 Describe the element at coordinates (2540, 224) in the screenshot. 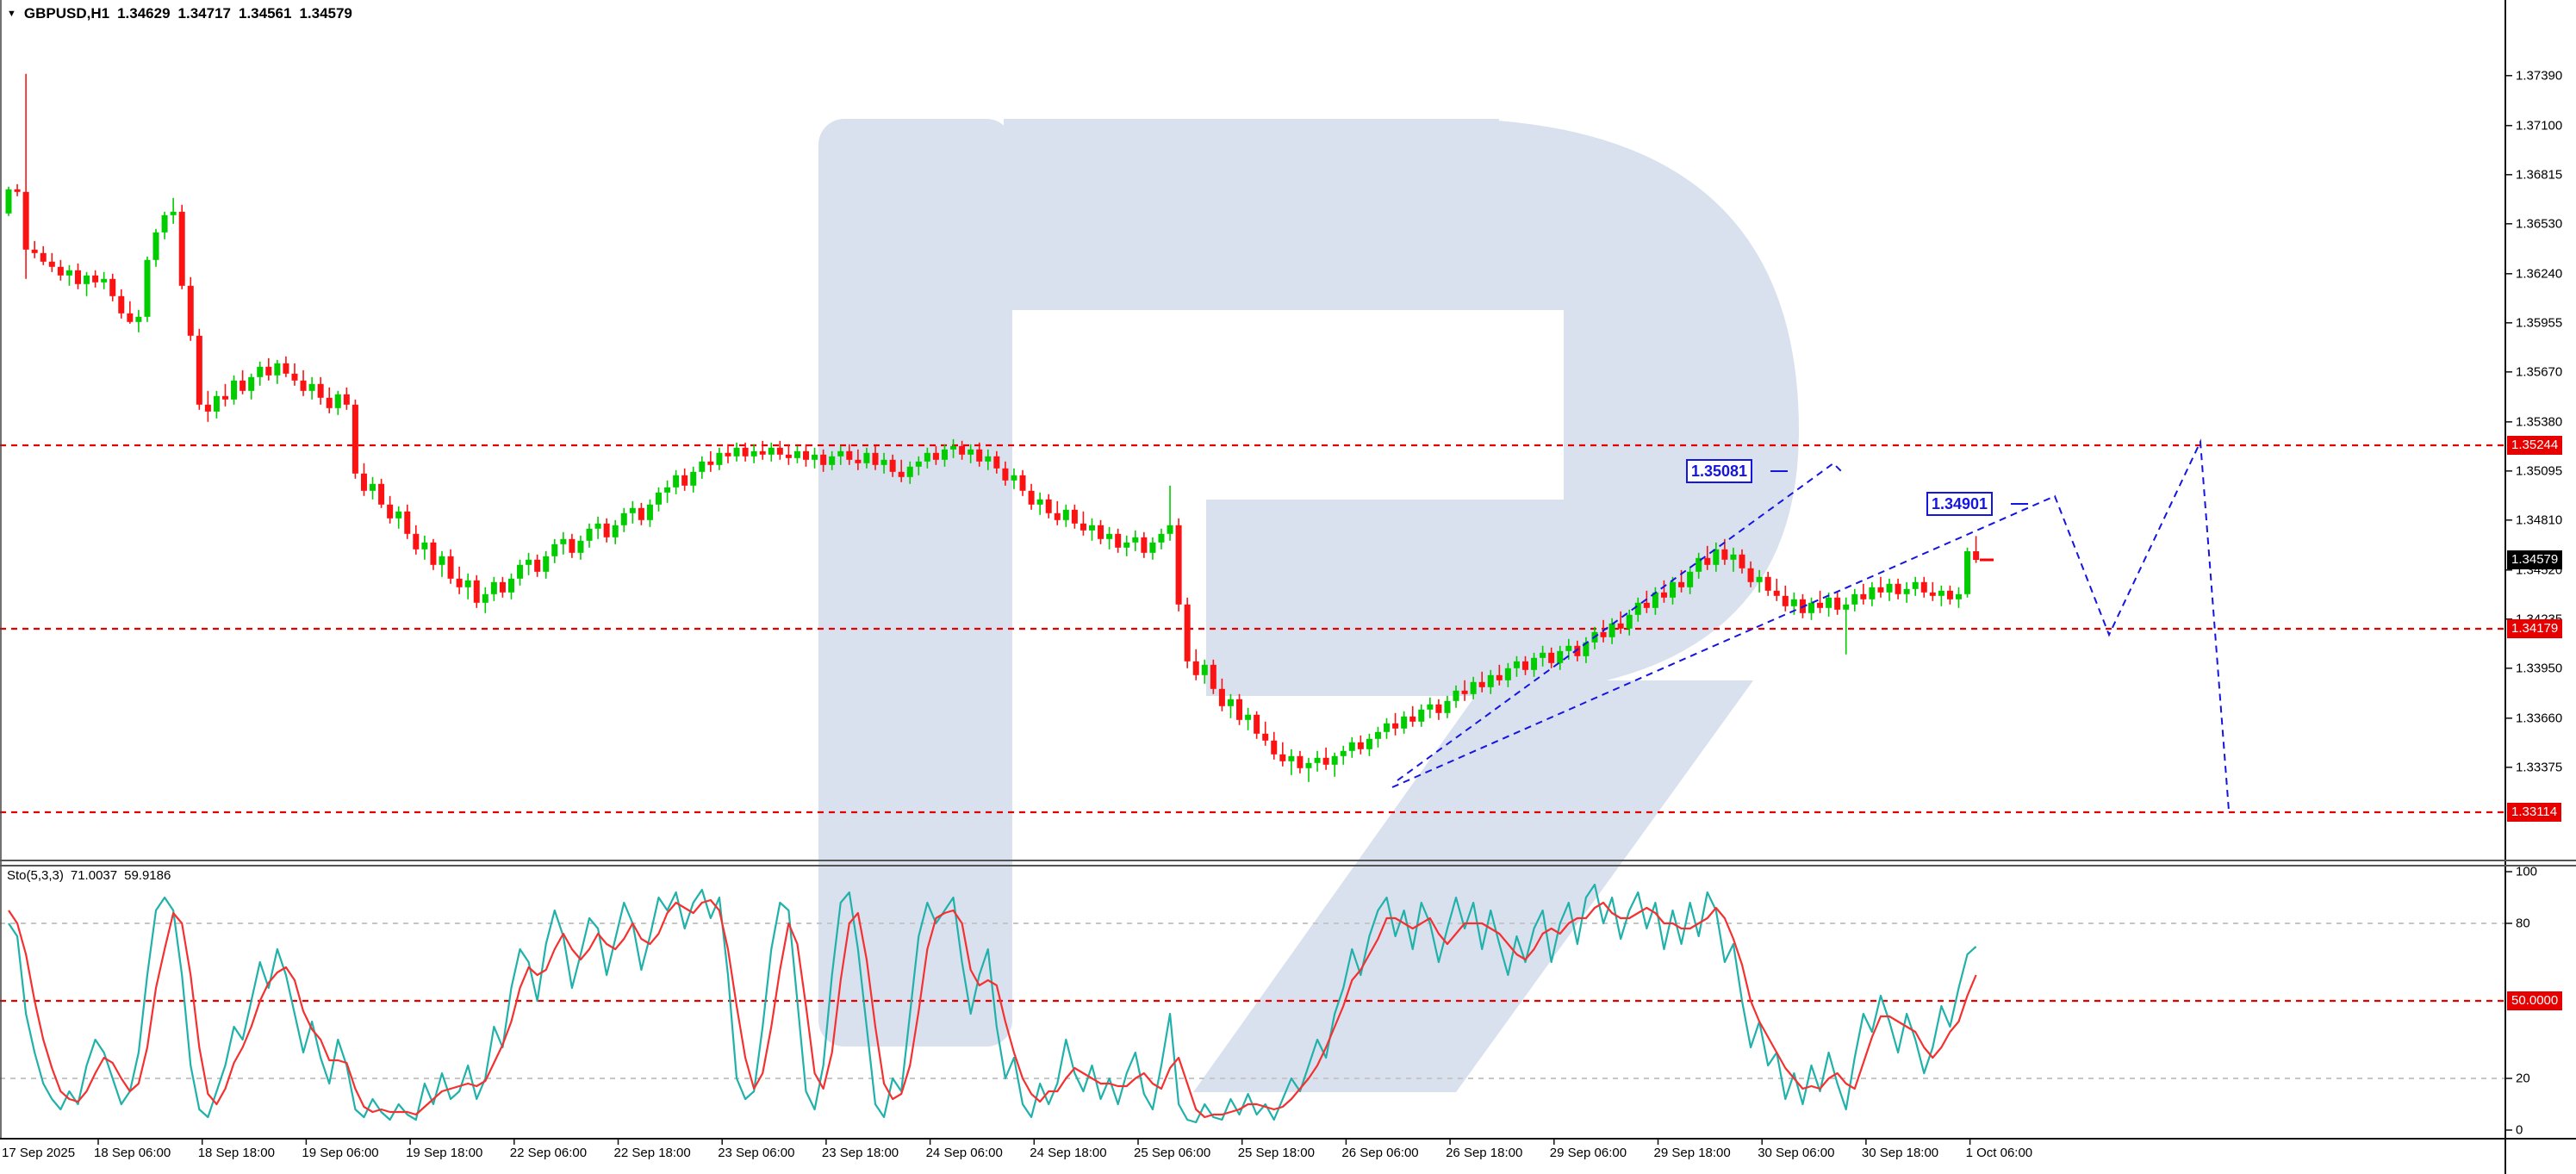

I see `price-tick-label: 1.36530` at that location.